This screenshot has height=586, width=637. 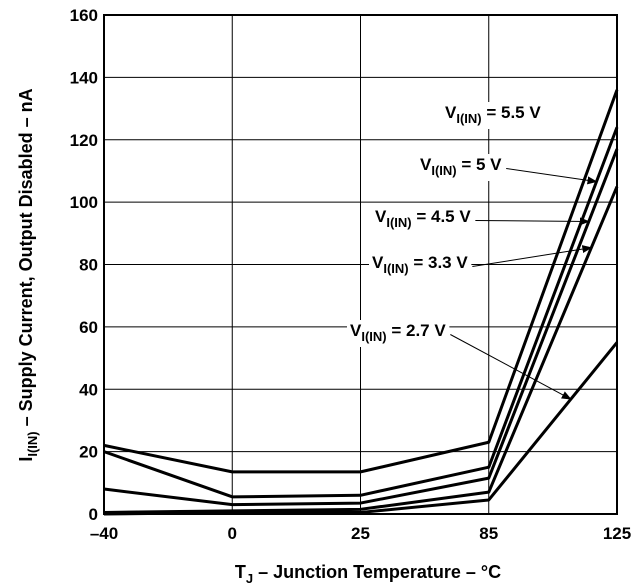 What do you see at coordinates (88, 327) in the screenshot?
I see `y-tick-label: 60` at bounding box center [88, 327].